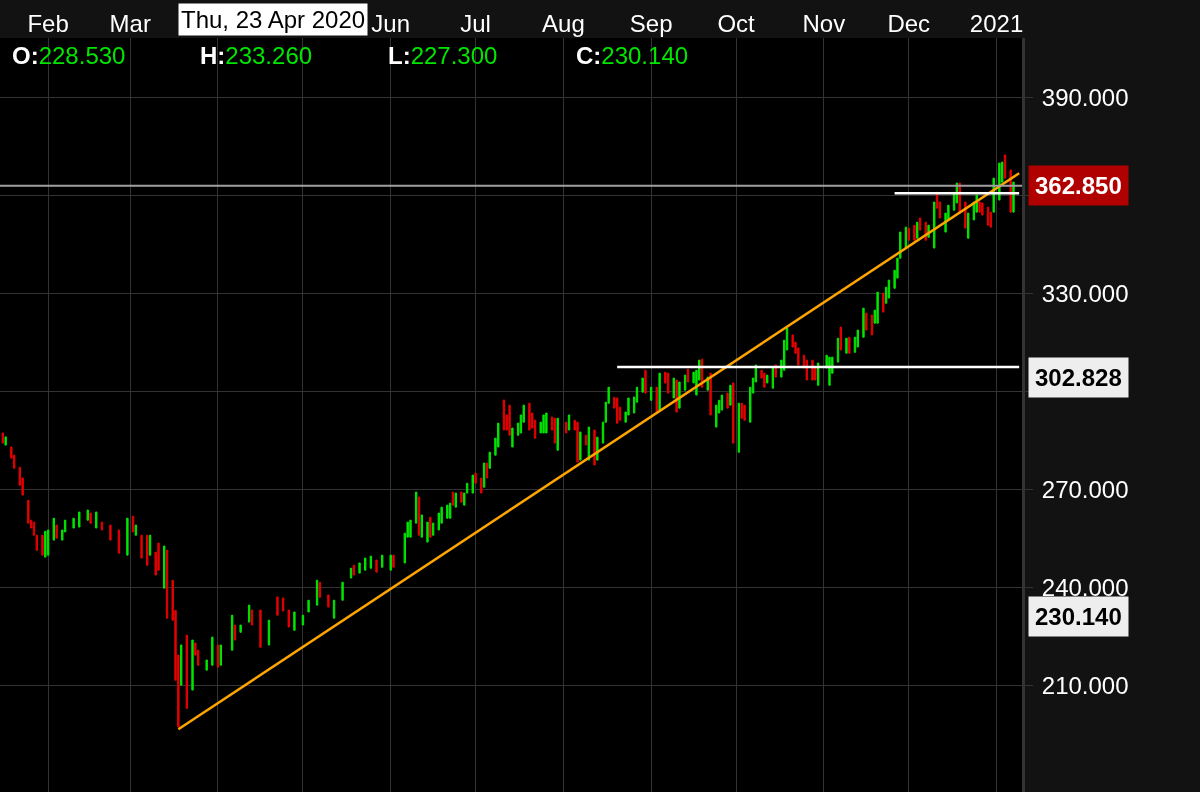 This screenshot has width=1200, height=792. I want to click on annotation: C:230.140, so click(632, 55).